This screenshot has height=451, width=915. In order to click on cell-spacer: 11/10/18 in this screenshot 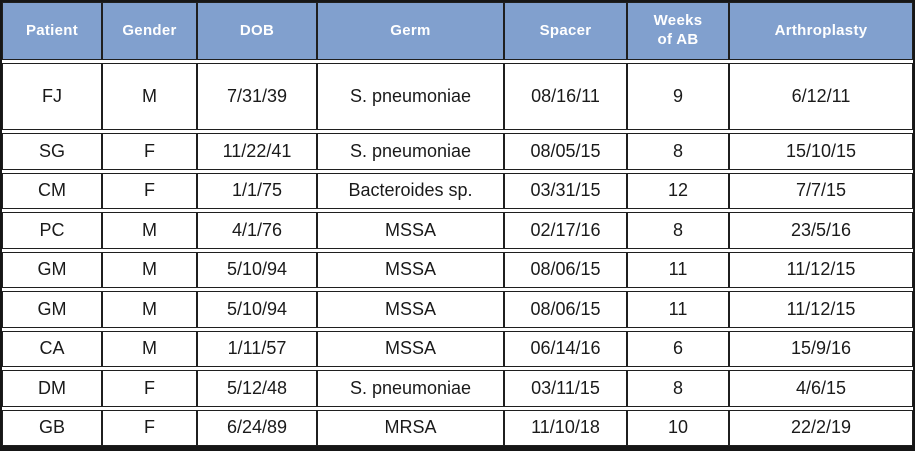, I will do `click(565, 427)`.